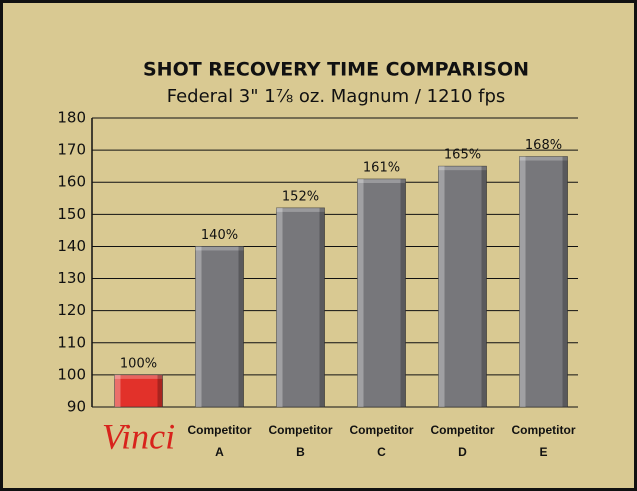 The width and height of the screenshot is (637, 491). I want to click on chart-subtitle: Federal 3" 1⅞ oz. Magnum / 1210 fps, so click(336, 96).